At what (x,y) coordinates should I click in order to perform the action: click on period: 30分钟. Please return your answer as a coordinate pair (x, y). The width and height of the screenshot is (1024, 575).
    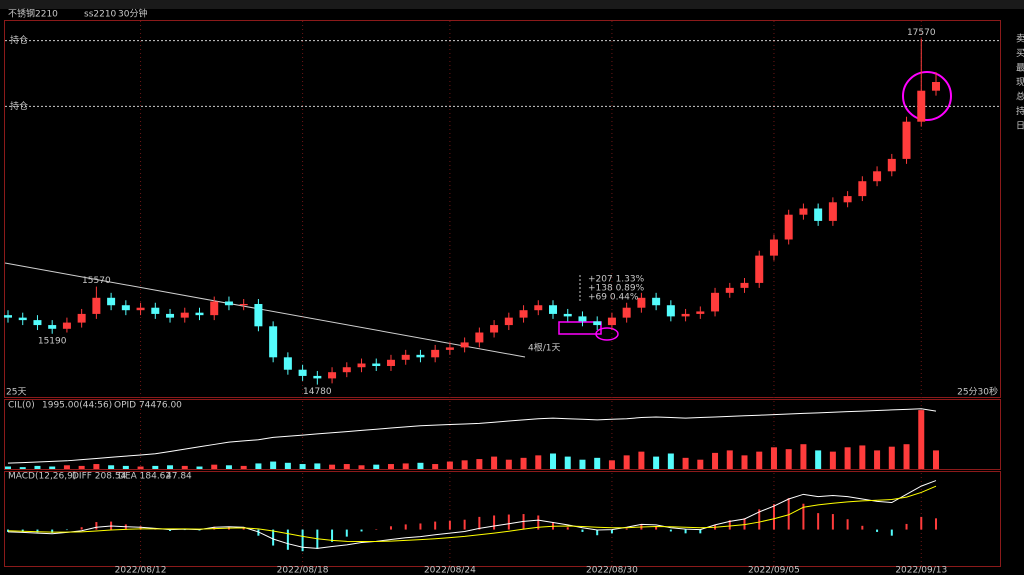
    Looking at the image, I should click on (132, 14).